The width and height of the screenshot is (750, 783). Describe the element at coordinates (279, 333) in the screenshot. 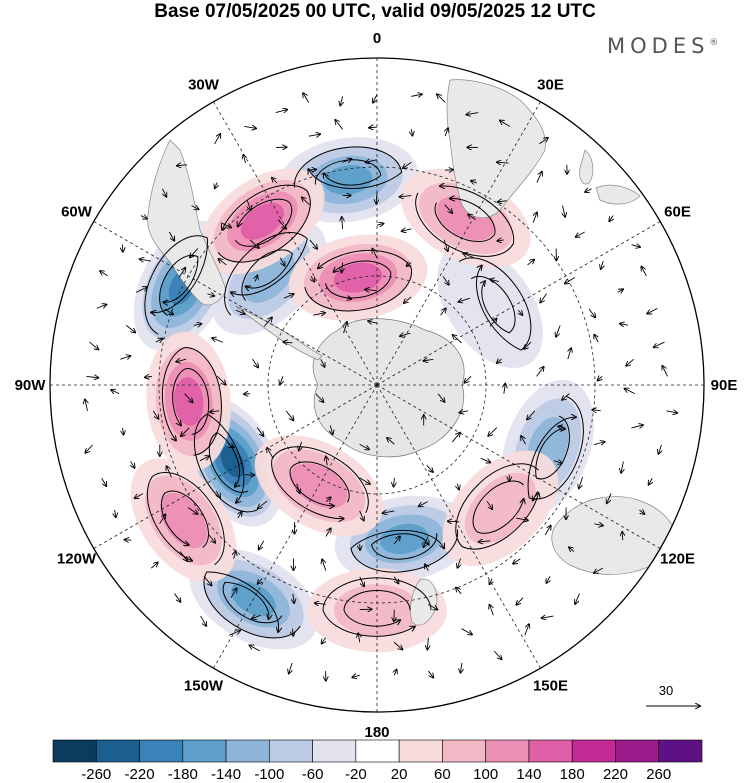

I see `antarctic-peninsula` at that location.